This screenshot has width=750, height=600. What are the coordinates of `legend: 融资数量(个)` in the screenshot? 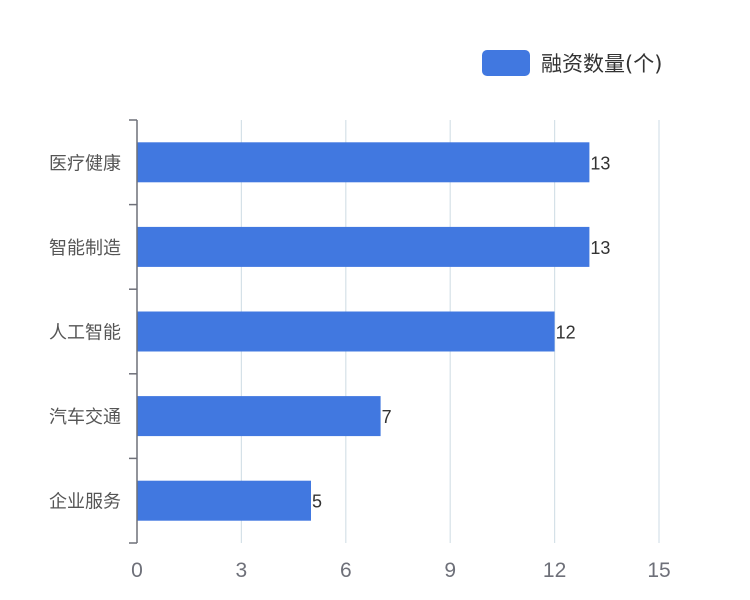 It's located at (572, 63).